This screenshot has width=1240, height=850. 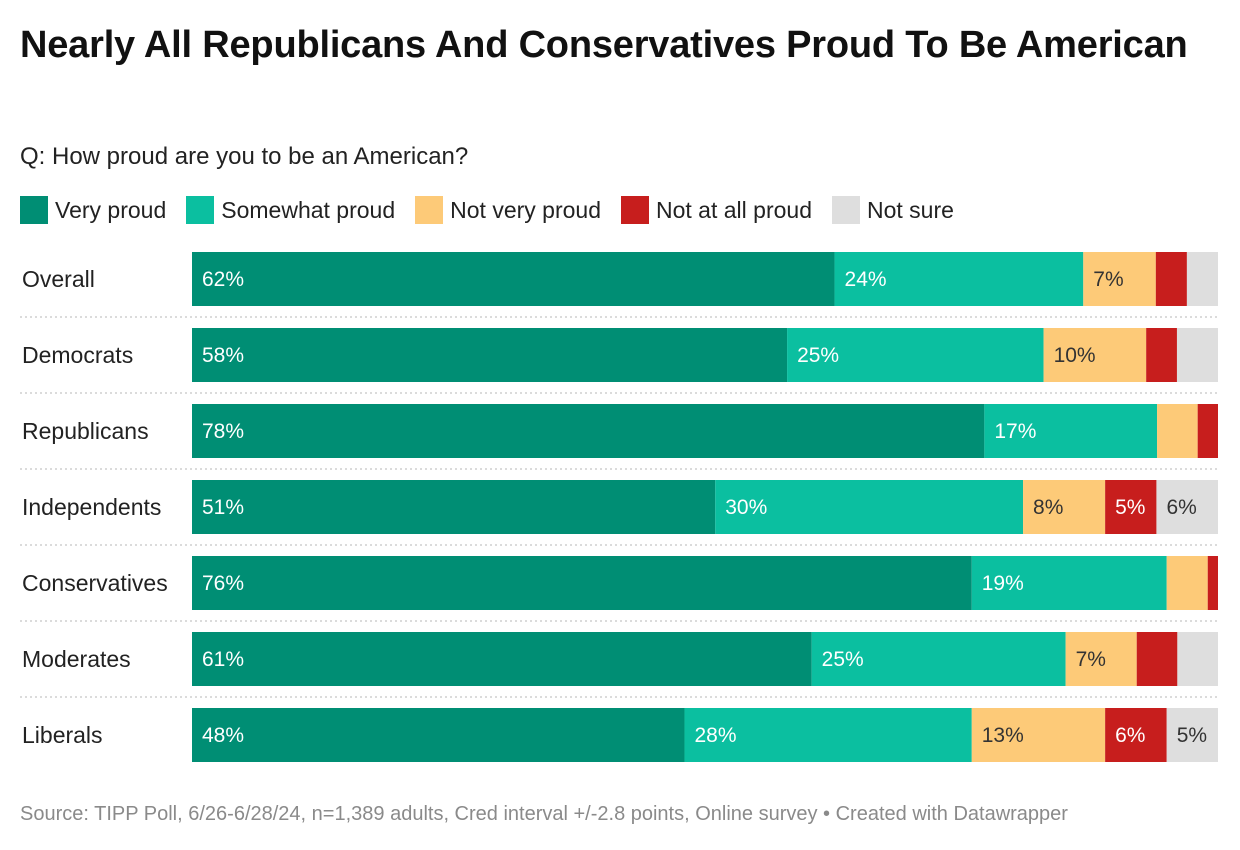 I want to click on bar-row-democrats: Democrats 58% 25% 10%, so click(x=619, y=361).